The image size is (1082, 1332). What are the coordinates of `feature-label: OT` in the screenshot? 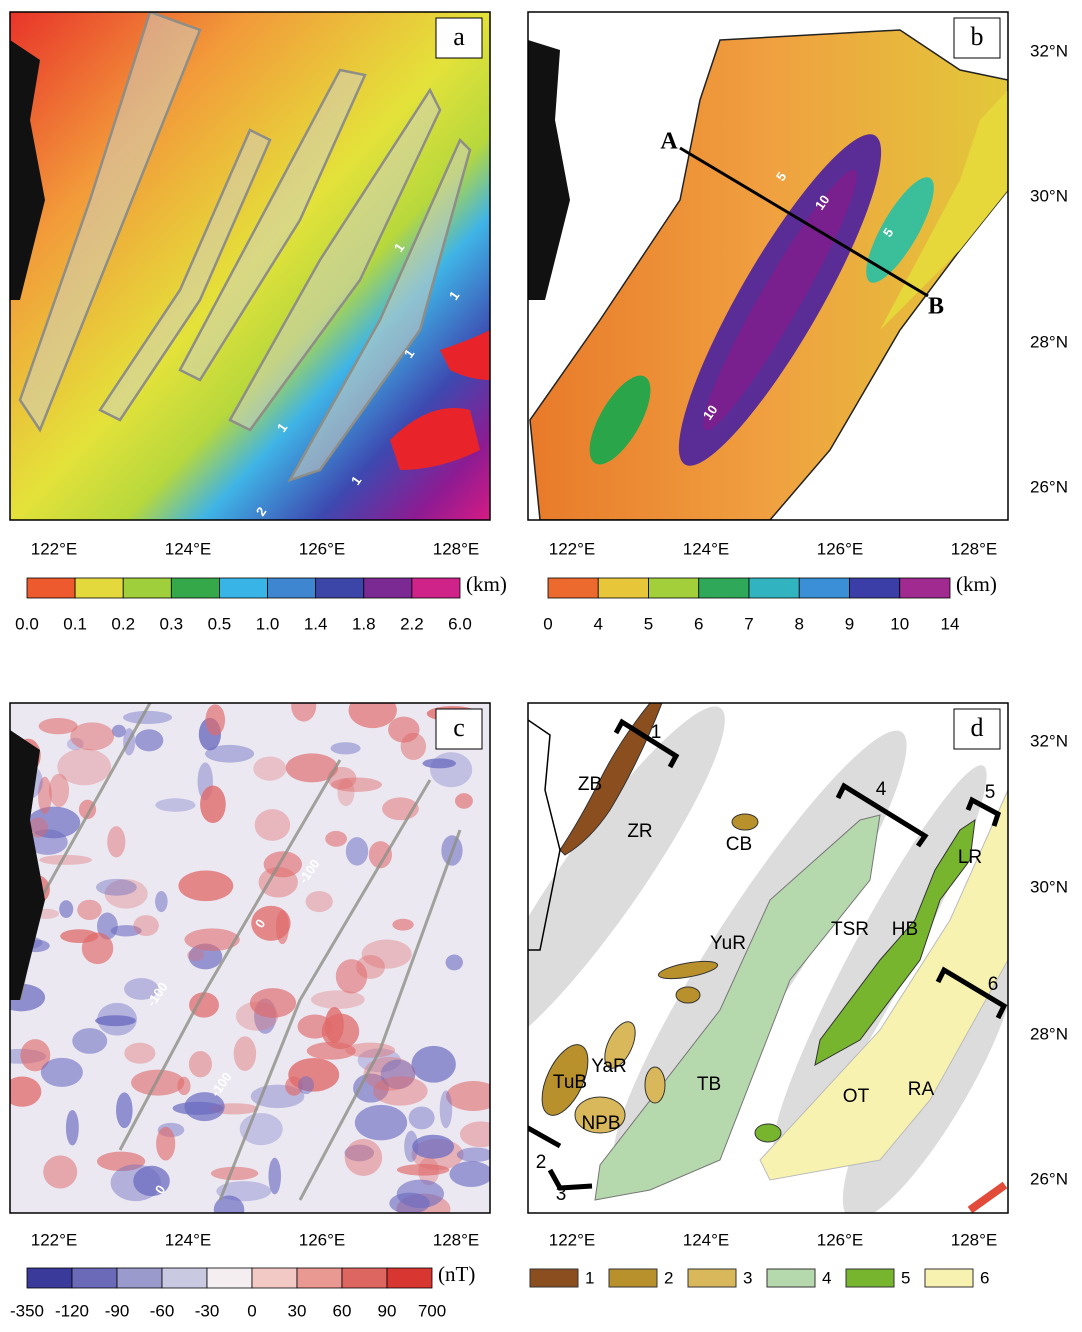 It's located at (856, 1096).